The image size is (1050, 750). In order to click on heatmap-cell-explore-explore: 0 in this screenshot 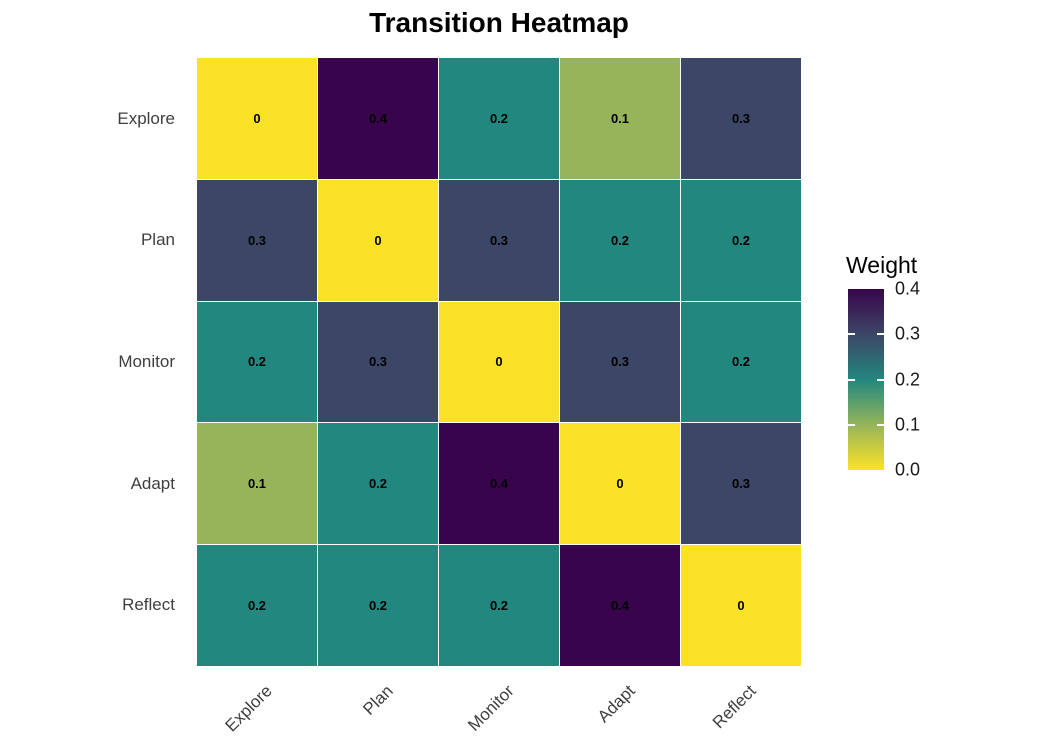, I will do `click(257, 118)`.